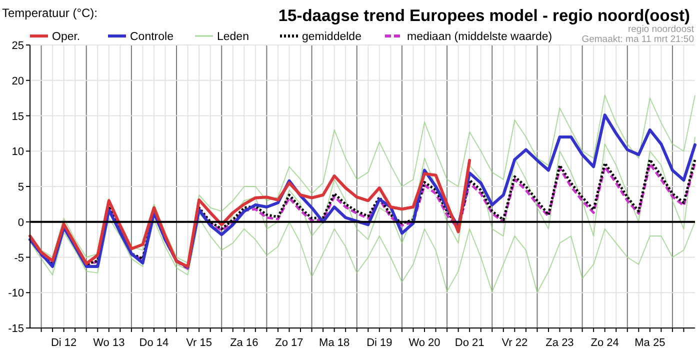 The image size is (697, 354). I want to click on y-tick-label: 10, so click(18, 152).